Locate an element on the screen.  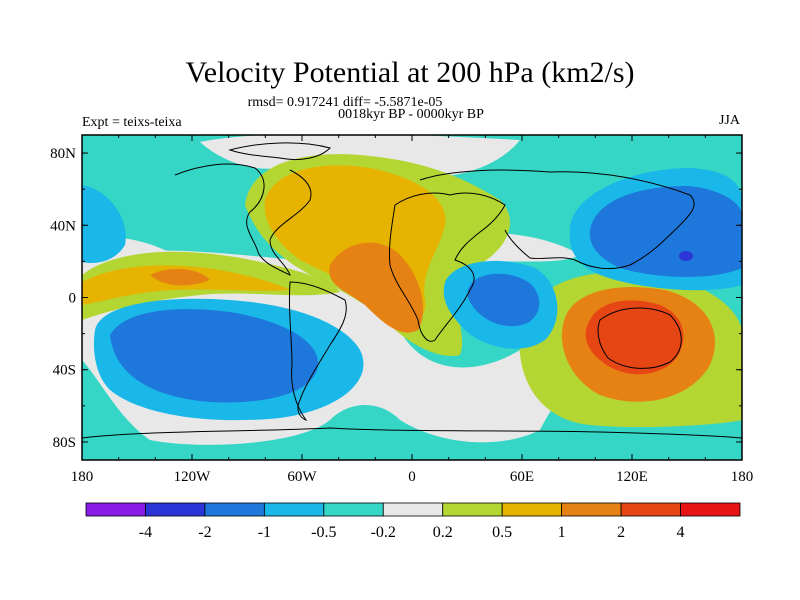
coast-antarctica is located at coordinates (412, 433).